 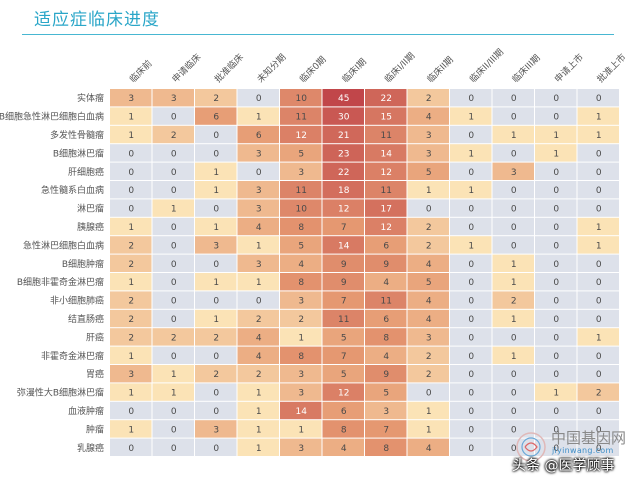 What do you see at coordinates (343, 154) in the screenshot?
I see `cell-value: 23` at bounding box center [343, 154].